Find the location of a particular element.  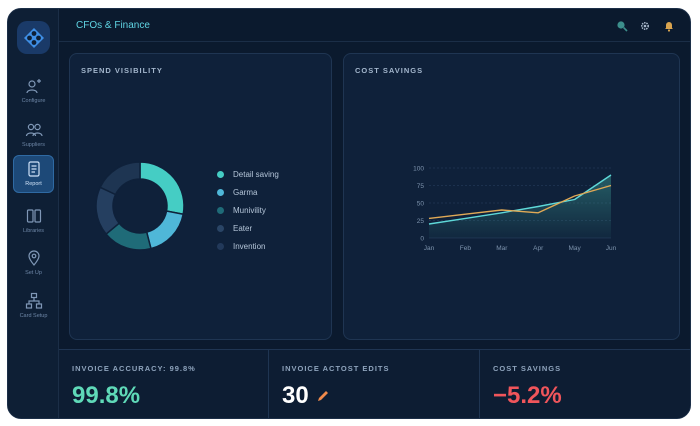

stat-value-row: 30 is located at coordinates (306, 396).